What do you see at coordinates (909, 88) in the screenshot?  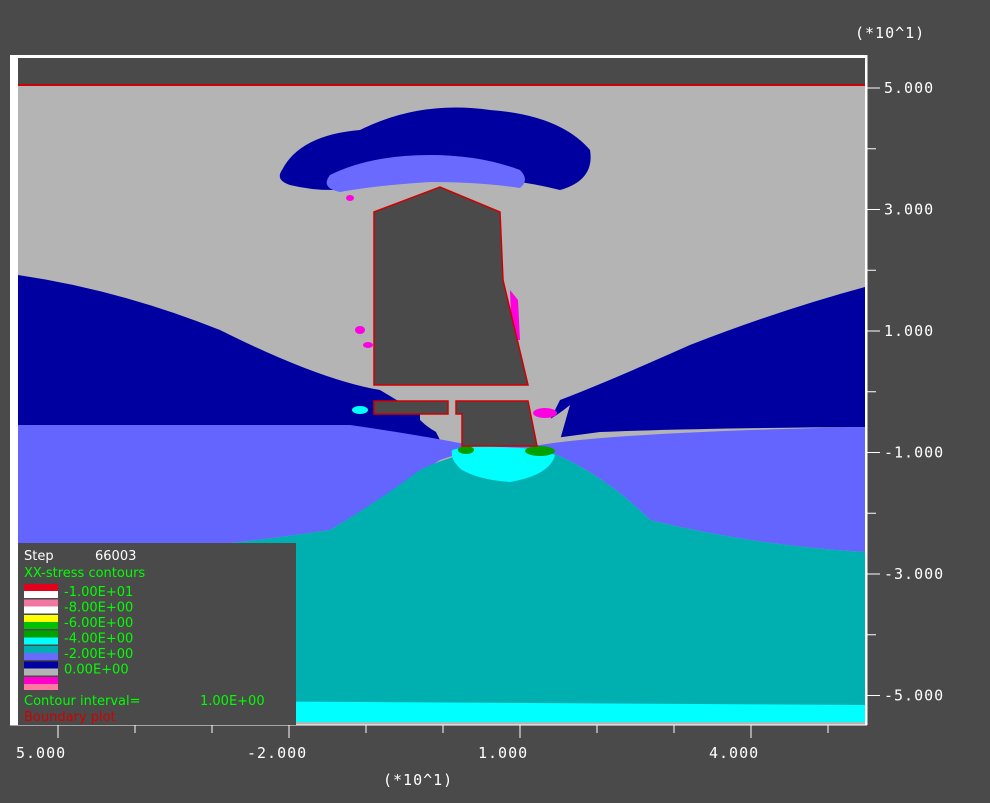 I see `y-tick-label: 5.000` at bounding box center [909, 88].